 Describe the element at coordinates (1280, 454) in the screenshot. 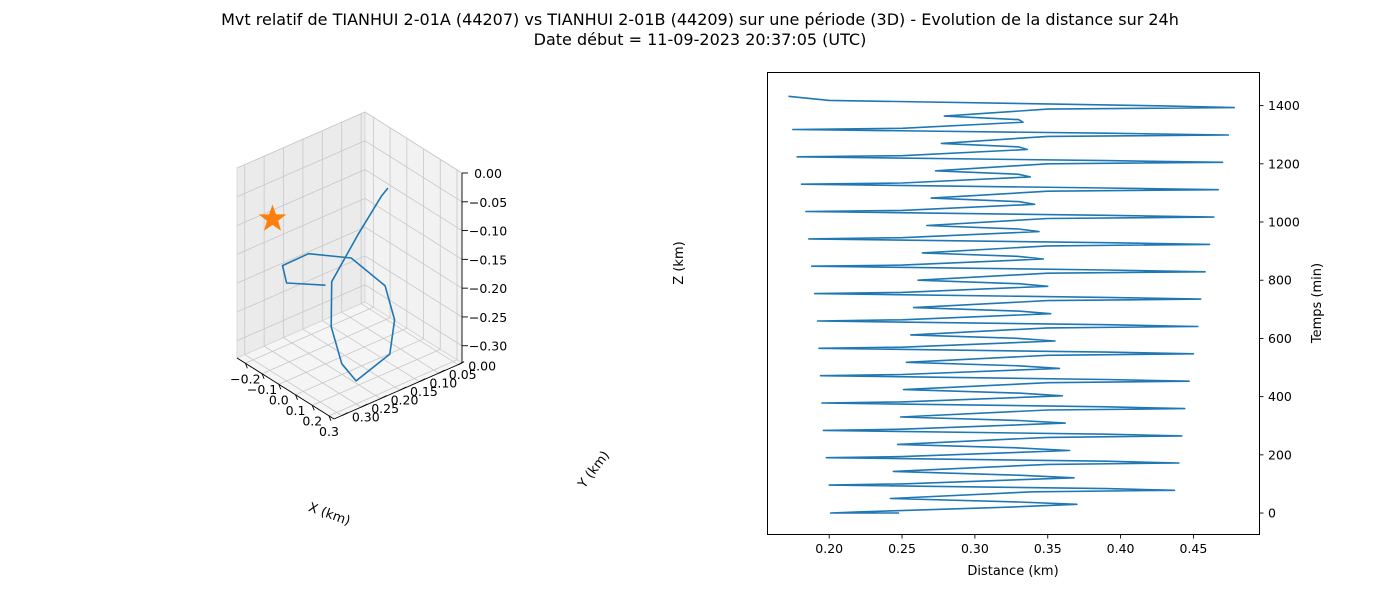

I see `y-tick-label: 200` at that location.